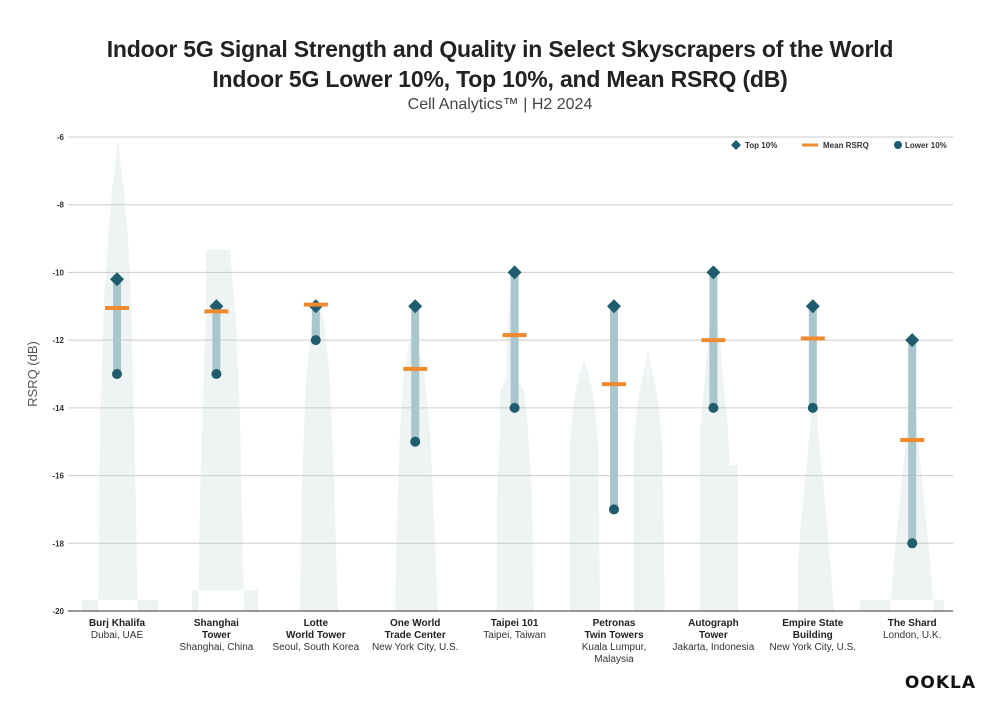 This screenshot has width=1000, height=713. I want to click on category-location: Shanghai, China, so click(216, 647).